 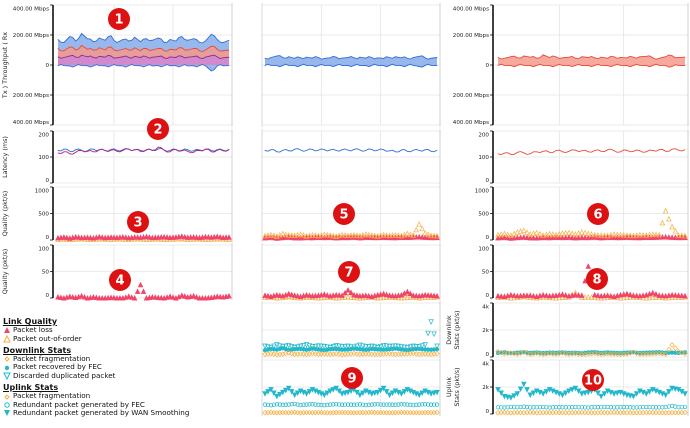 What do you see at coordinates (43, 158) in the screenshot?
I see `y-tick-label: 100` at bounding box center [43, 158].